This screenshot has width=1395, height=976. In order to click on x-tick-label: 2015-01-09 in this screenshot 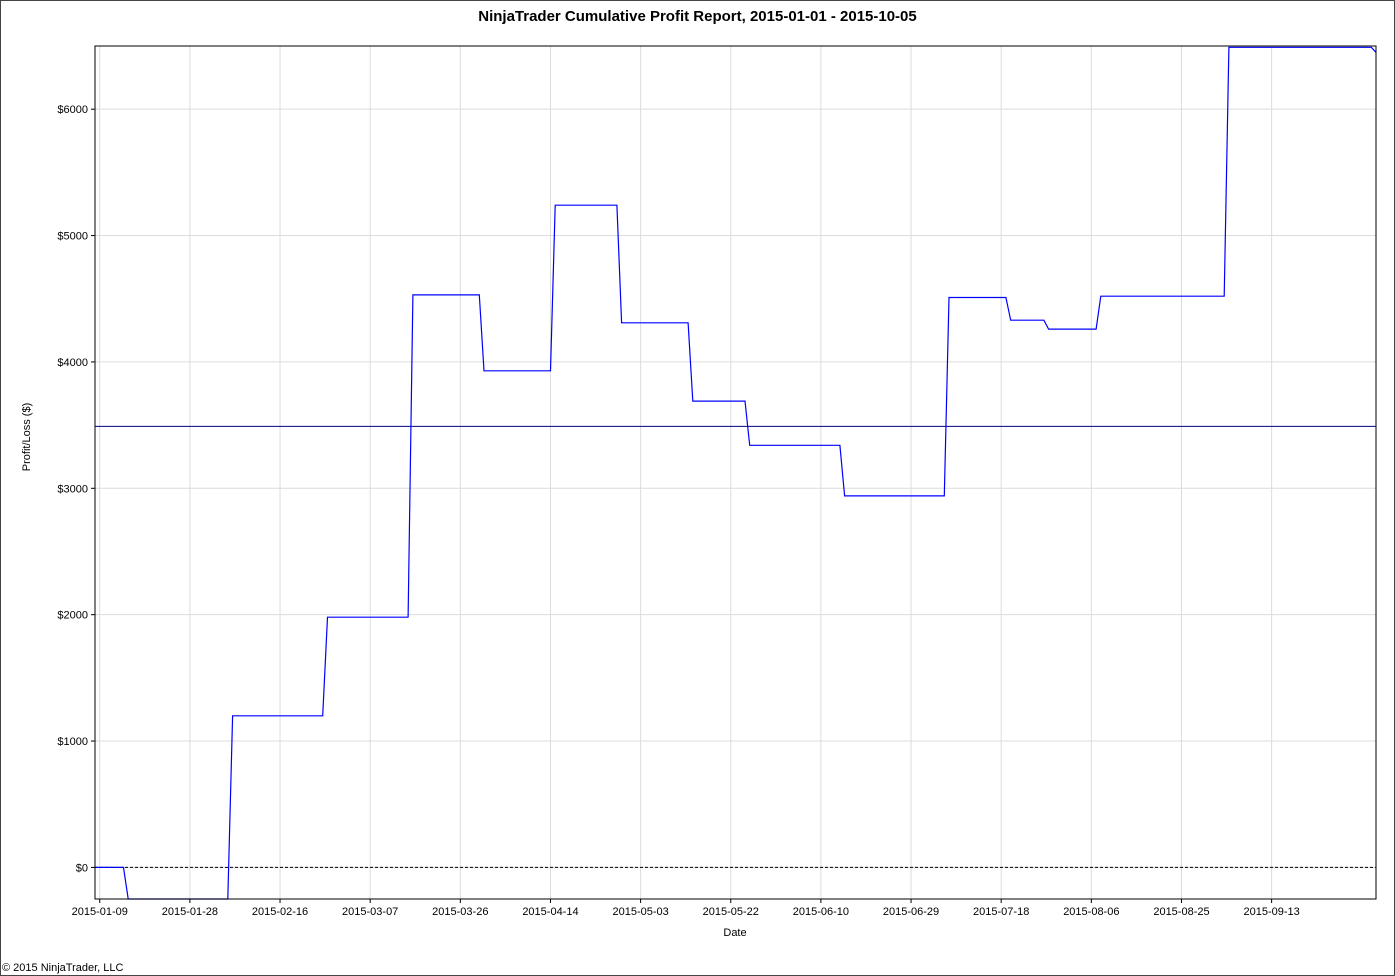, I will do `click(100, 912)`.